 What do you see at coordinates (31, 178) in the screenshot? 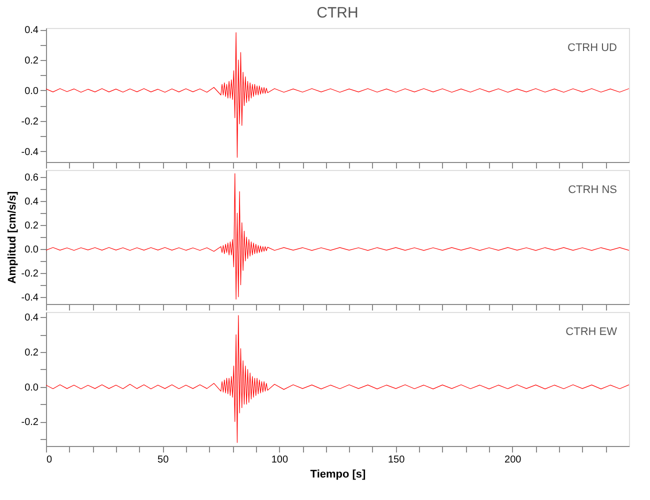
I see `y-tick-label: 0.6` at bounding box center [31, 178].